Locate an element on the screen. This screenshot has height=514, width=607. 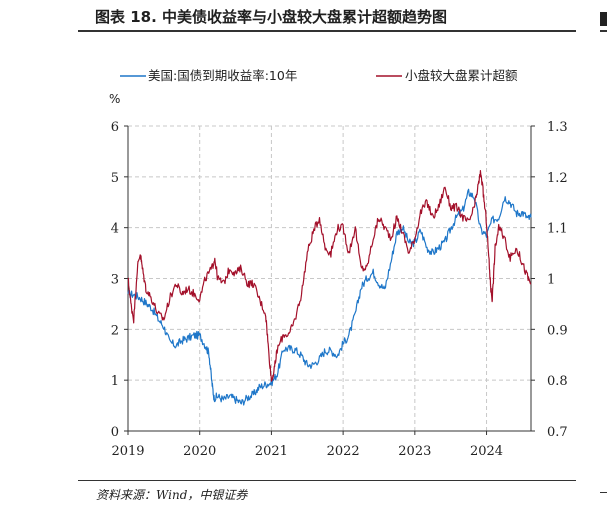
right-tick-label: 0.9 is located at coordinates (557, 330).